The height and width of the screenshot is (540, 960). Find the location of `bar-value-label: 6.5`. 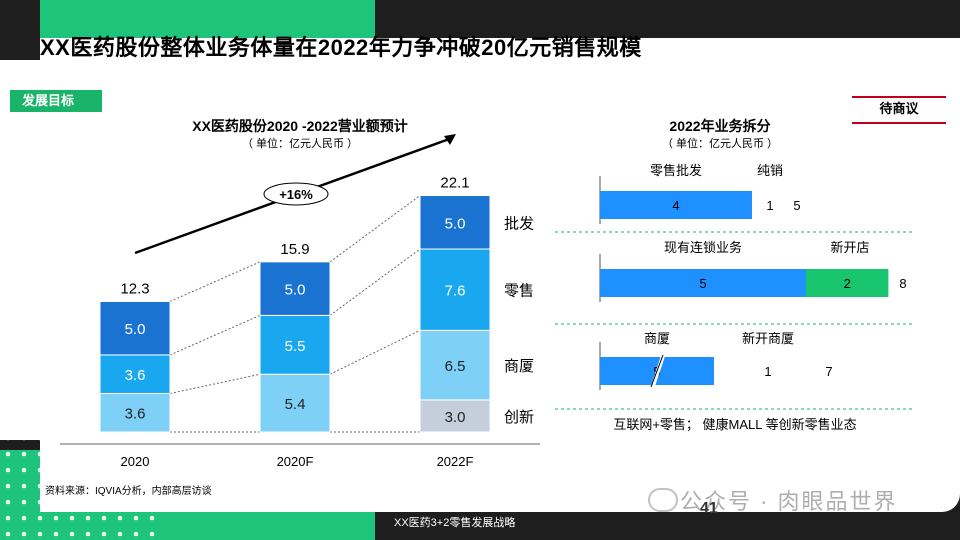

bar-value-label: 6.5 is located at coordinates (455, 366).